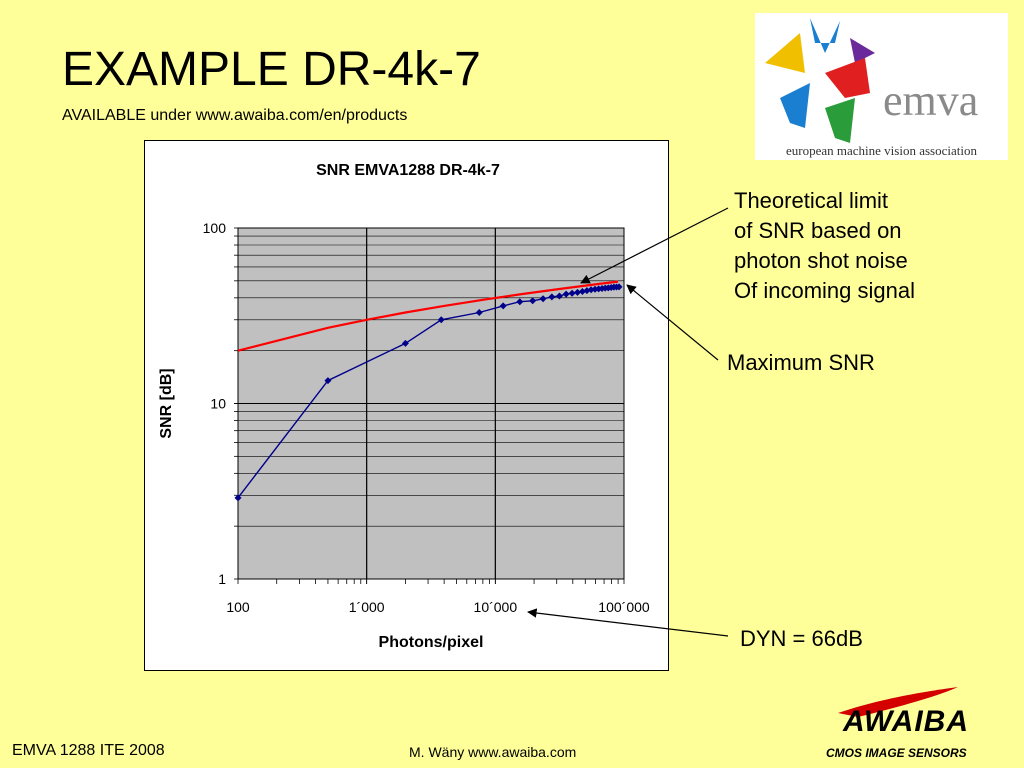  I want to click on chart-title: SNR EMVA1288 DR-4k-7, so click(408, 170).